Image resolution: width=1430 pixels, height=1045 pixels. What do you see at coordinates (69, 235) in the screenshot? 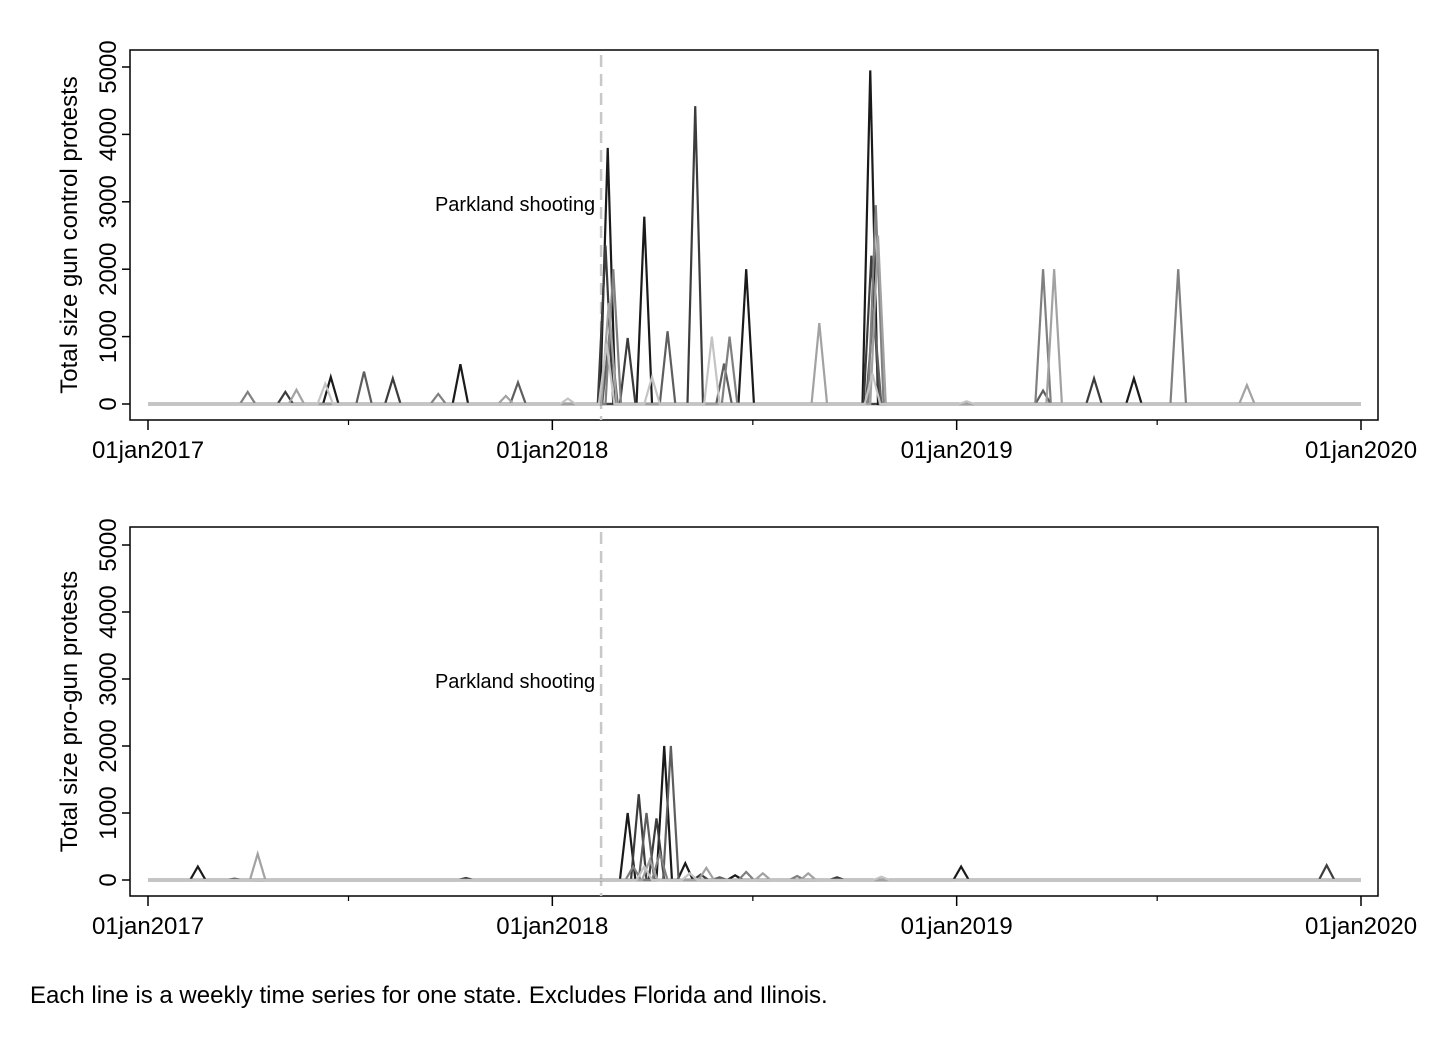
I see `y-axis-label: Total size gun control protests` at bounding box center [69, 235].